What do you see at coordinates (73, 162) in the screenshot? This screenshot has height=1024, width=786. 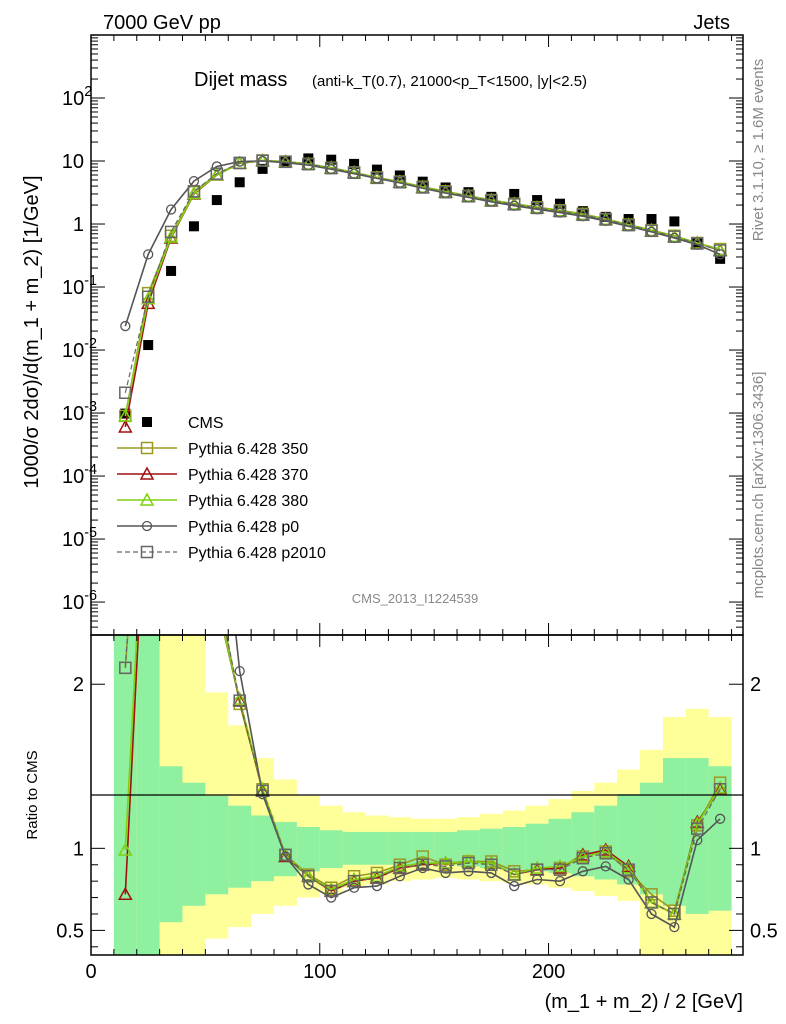 I see `tick-label: 10` at bounding box center [73, 162].